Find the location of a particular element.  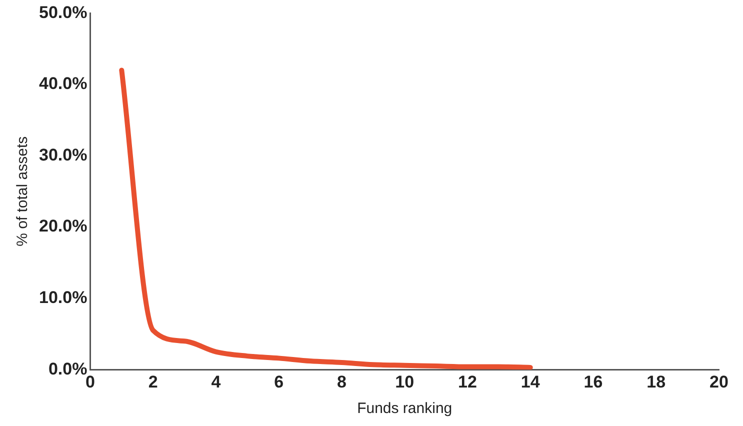

y-axis-title: % of total assets is located at coordinates (23, 191).